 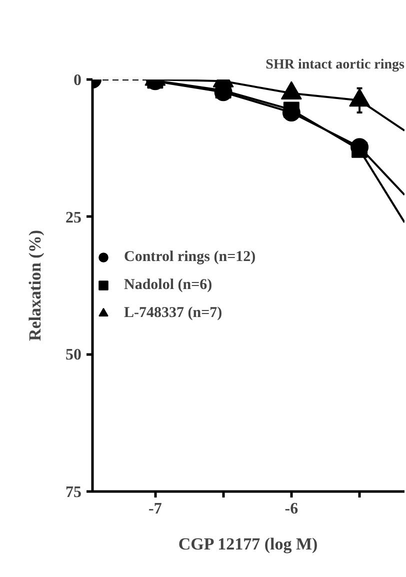 What do you see at coordinates (173, 313) in the screenshot?
I see `legend-label: L-748337 (n=7)` at bounding box center [173, 313].